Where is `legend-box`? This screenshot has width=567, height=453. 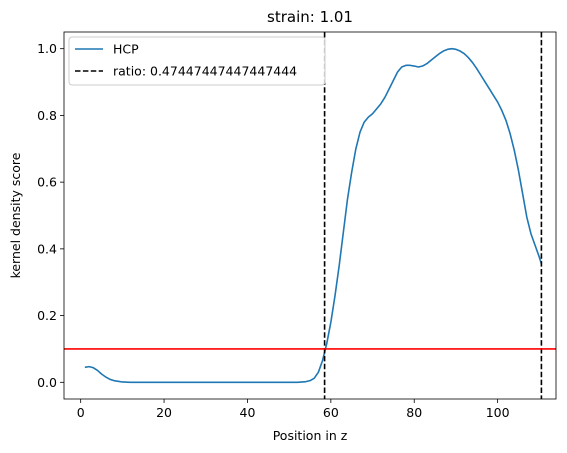
legend-box is located at coordinates (197, 61).